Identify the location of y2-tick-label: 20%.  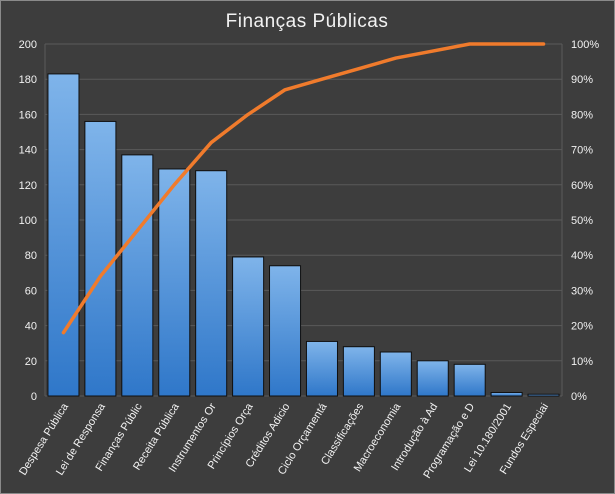
(582, 327).